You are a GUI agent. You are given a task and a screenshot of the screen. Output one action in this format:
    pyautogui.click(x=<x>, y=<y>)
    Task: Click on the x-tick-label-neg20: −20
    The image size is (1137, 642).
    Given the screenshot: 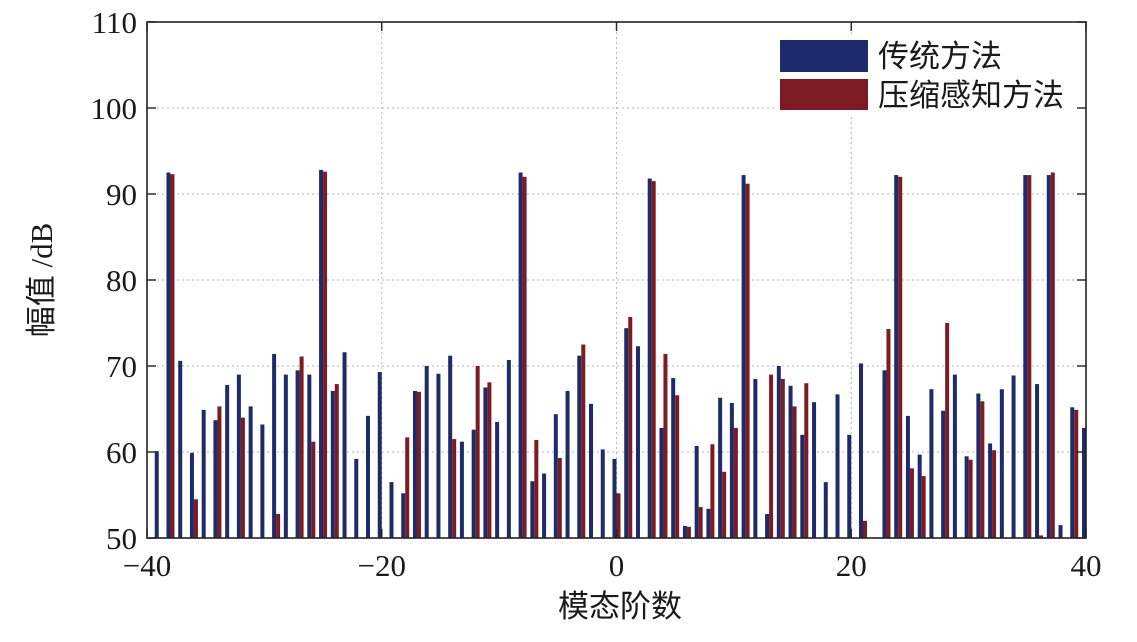 What is the action you would take?
    pyautogui.click(x=382, y=565)
    